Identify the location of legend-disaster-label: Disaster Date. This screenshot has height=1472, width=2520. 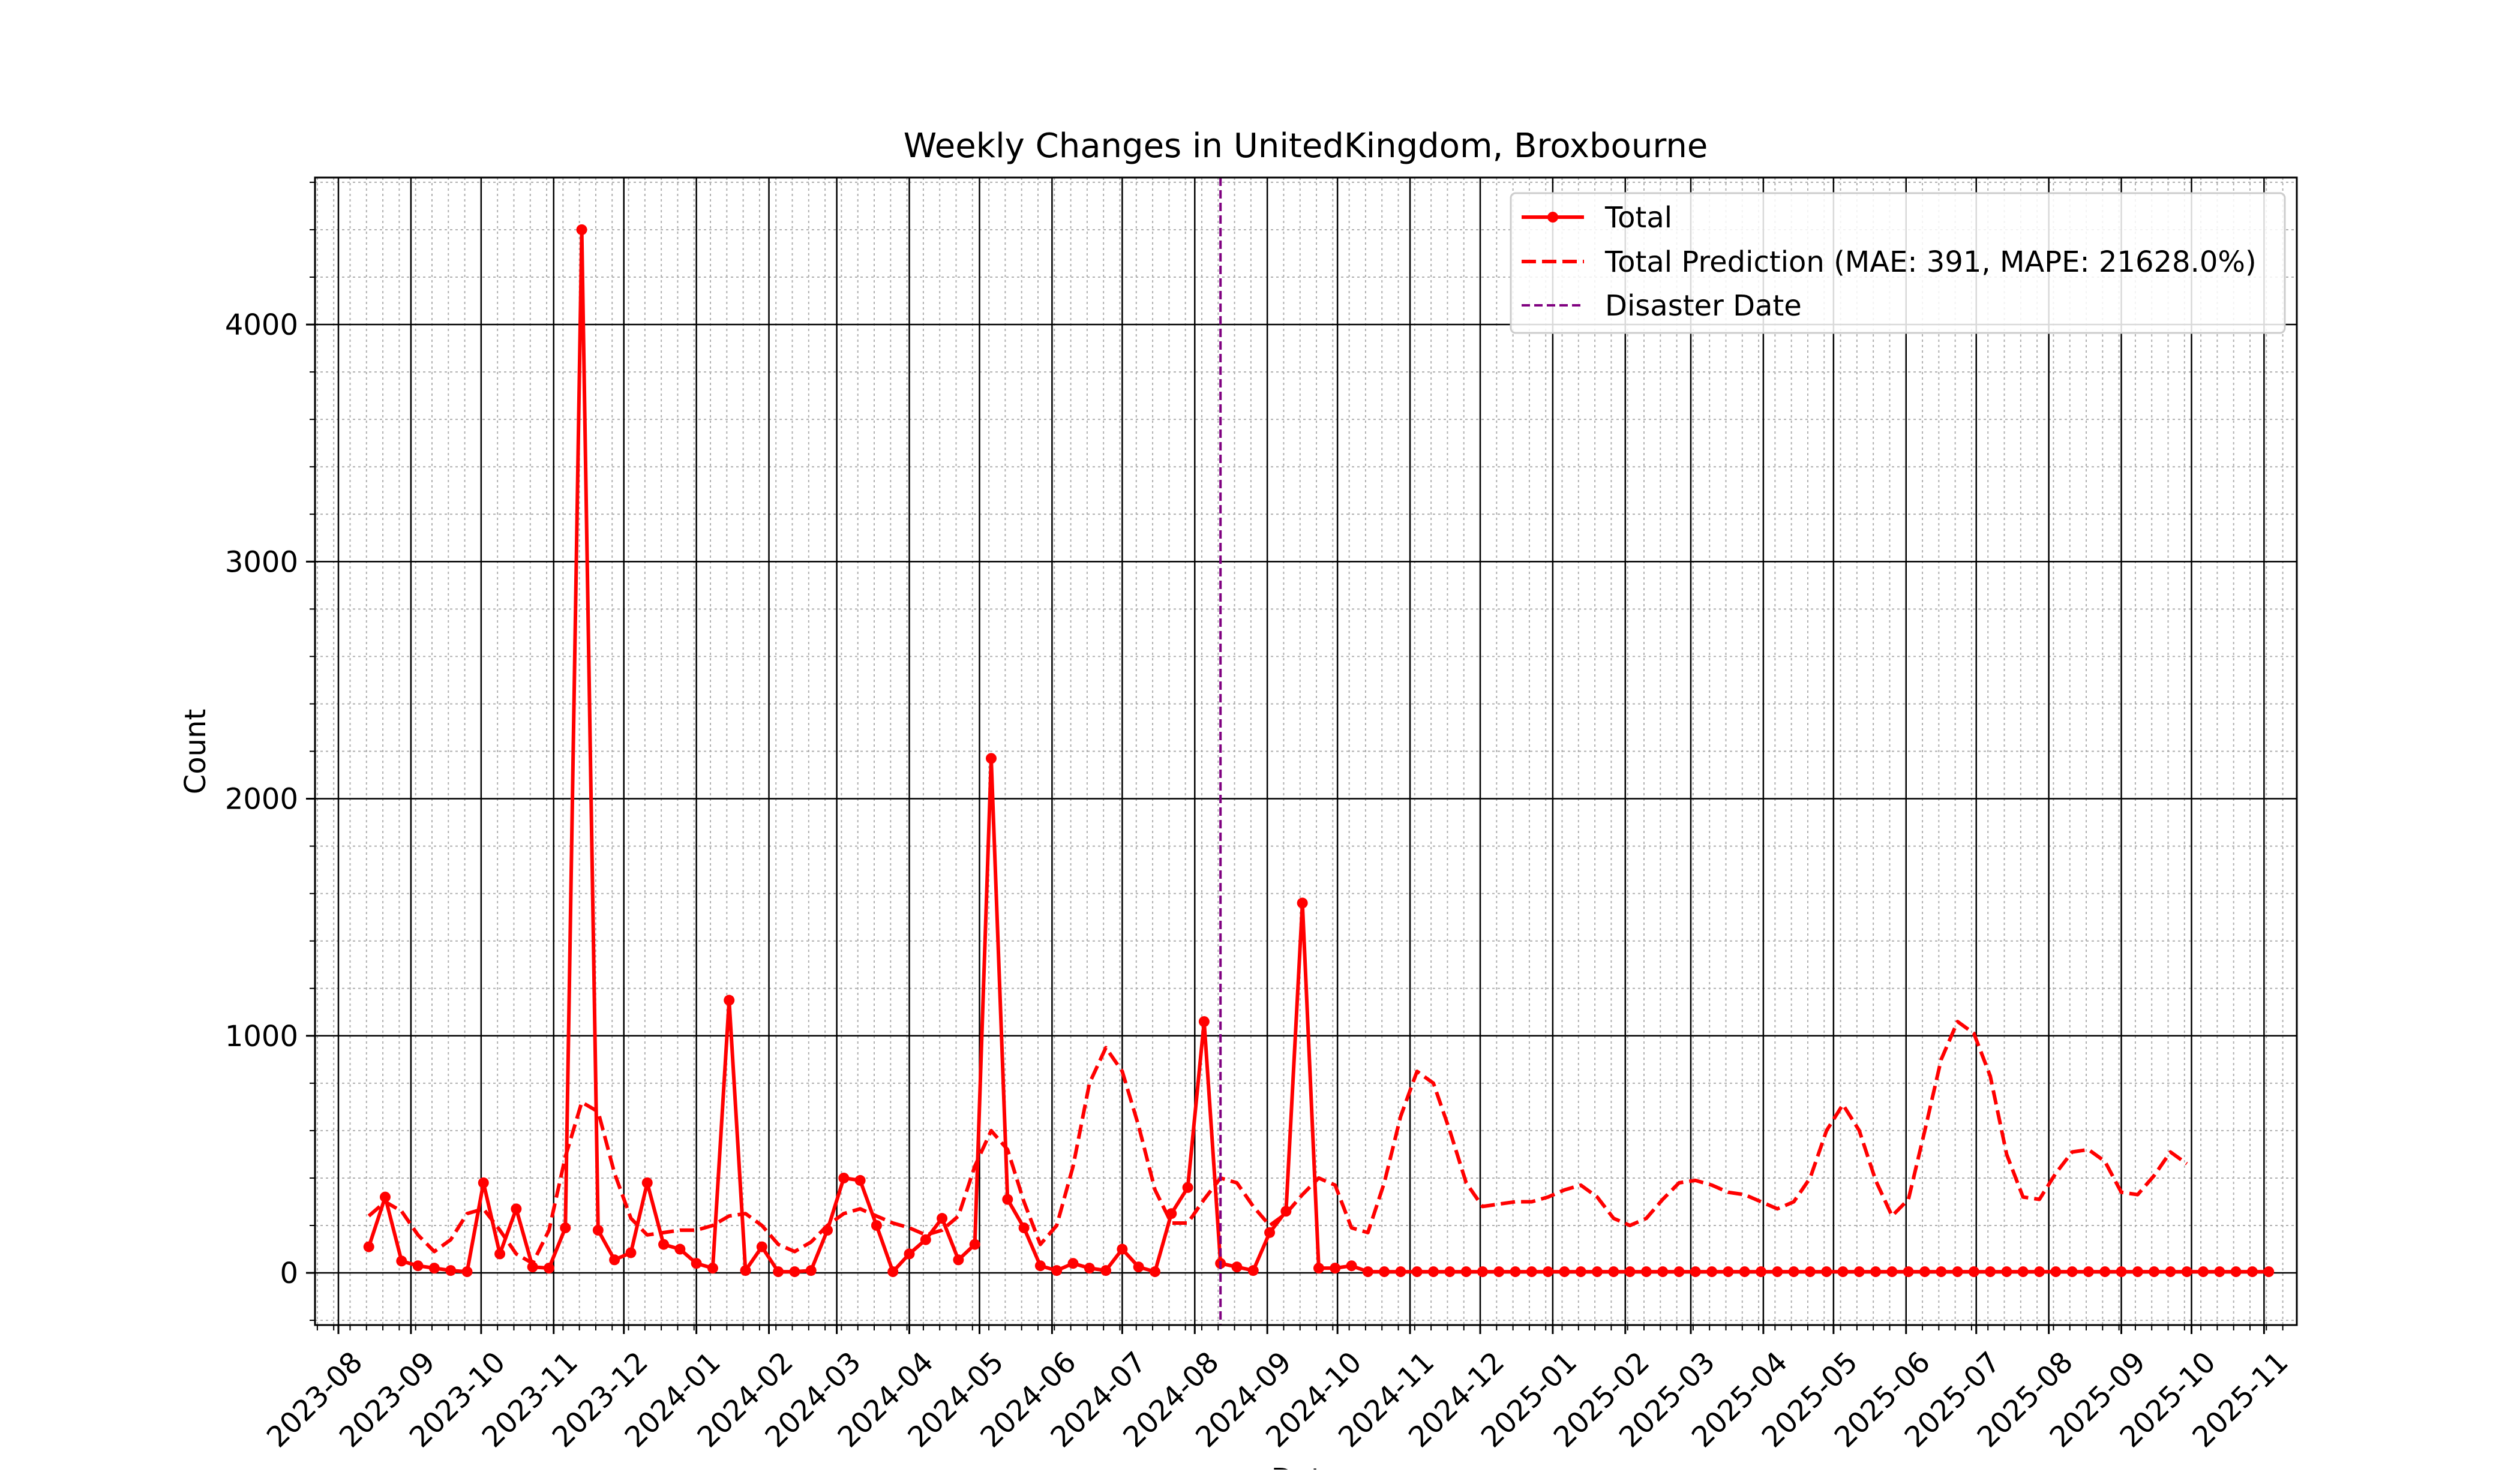
(1704, 306).